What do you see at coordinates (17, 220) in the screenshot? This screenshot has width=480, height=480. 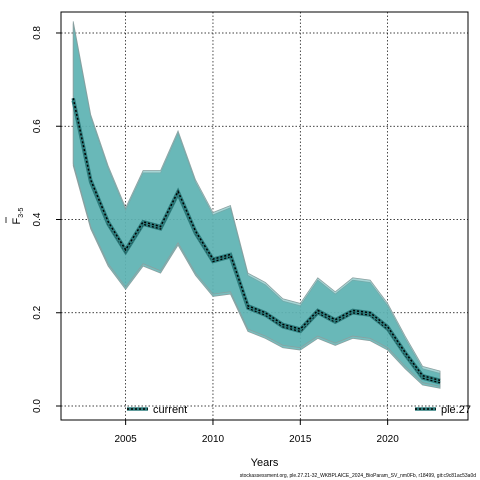 I see `y-axis-title-main: F` at bounding box center [17, 220].